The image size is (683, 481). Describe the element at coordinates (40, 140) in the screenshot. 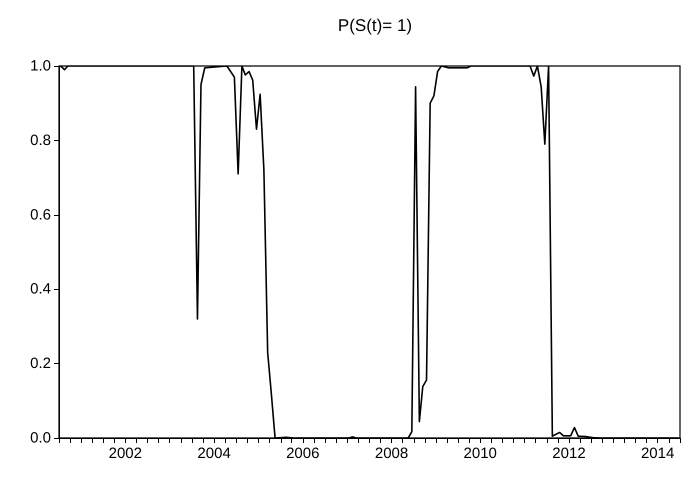

I see `y-tick-label: 0.8` at that location.